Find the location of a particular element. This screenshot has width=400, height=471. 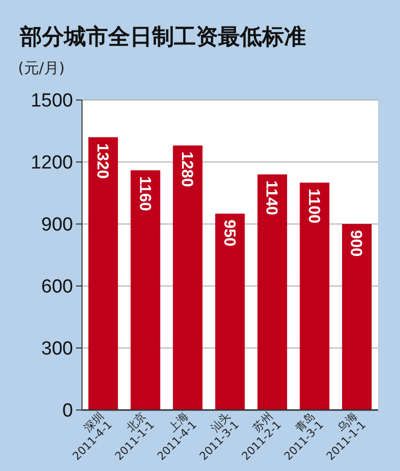

y-tick-label: 300 is located at coordinates (57, 349).